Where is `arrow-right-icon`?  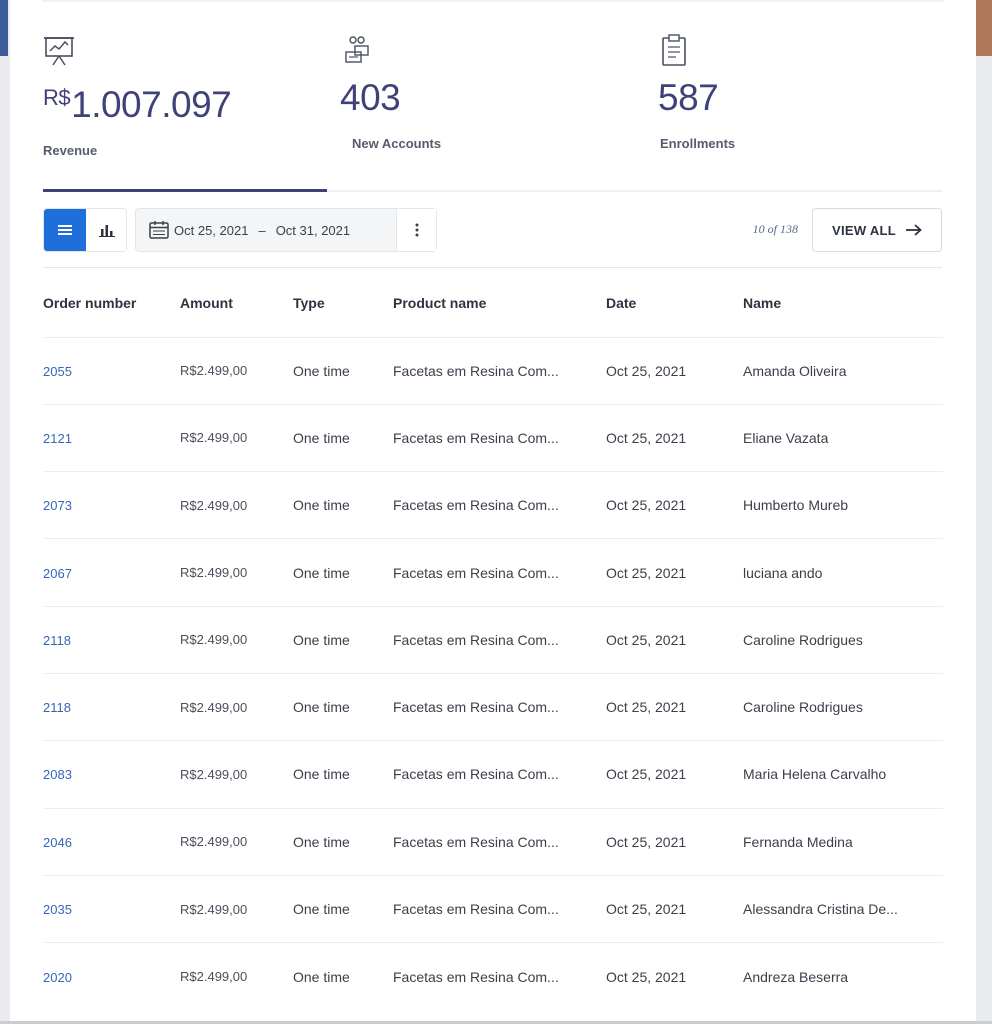
arrow-right-icon is located at coordinates (914, 230).